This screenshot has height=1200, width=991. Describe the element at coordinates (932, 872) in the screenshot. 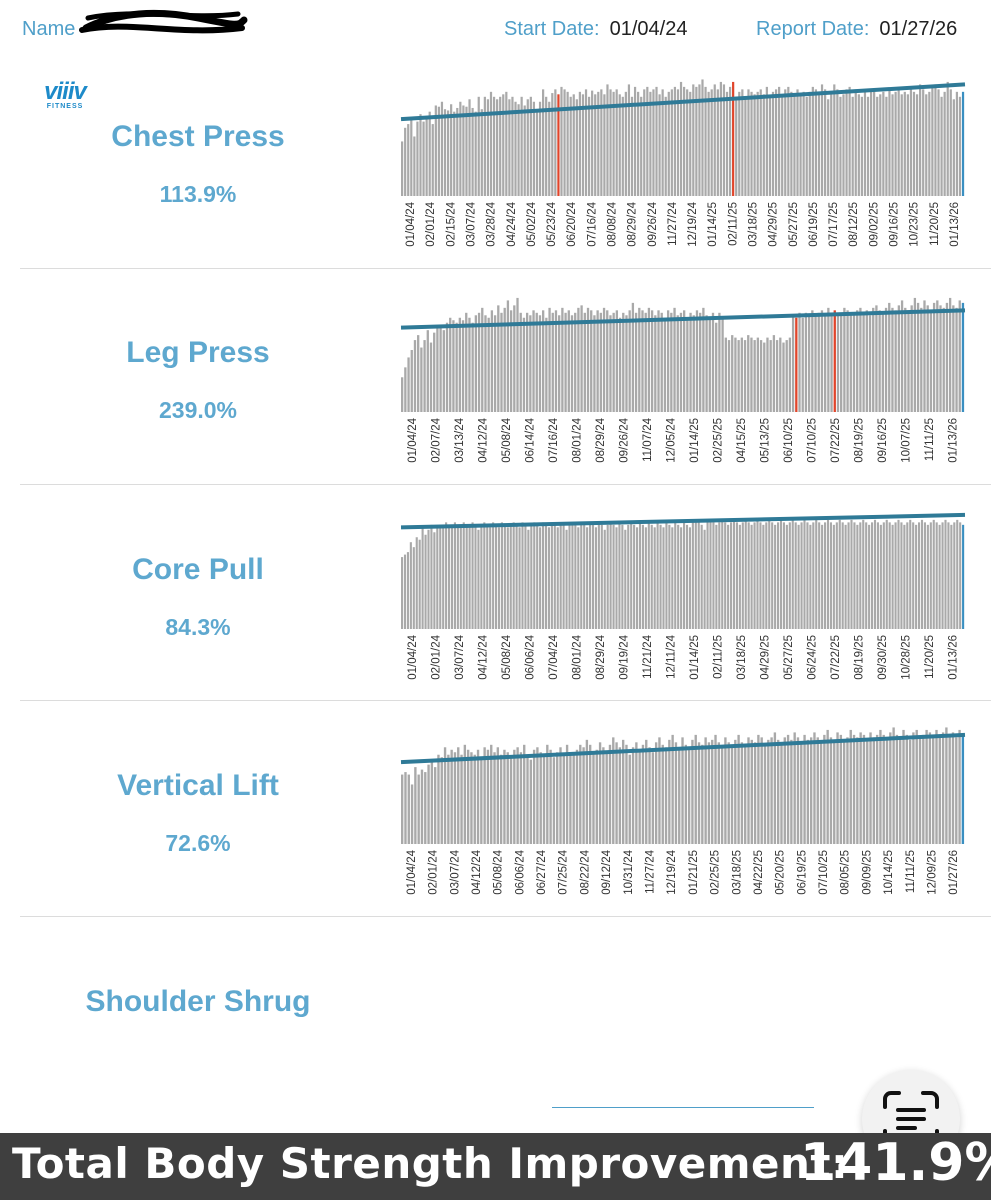

I see `x-tick-label: 12/09/25` at that location.